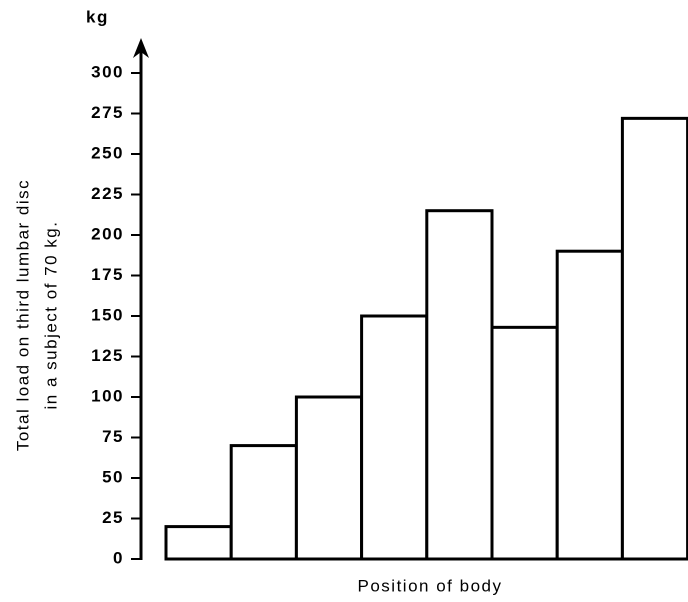 Image resolution: width=688 pixels, height=602 pixels. Describe the element at coordinates (107, 152) in the screenshot. I see `y-tick-label: 250` at that location.